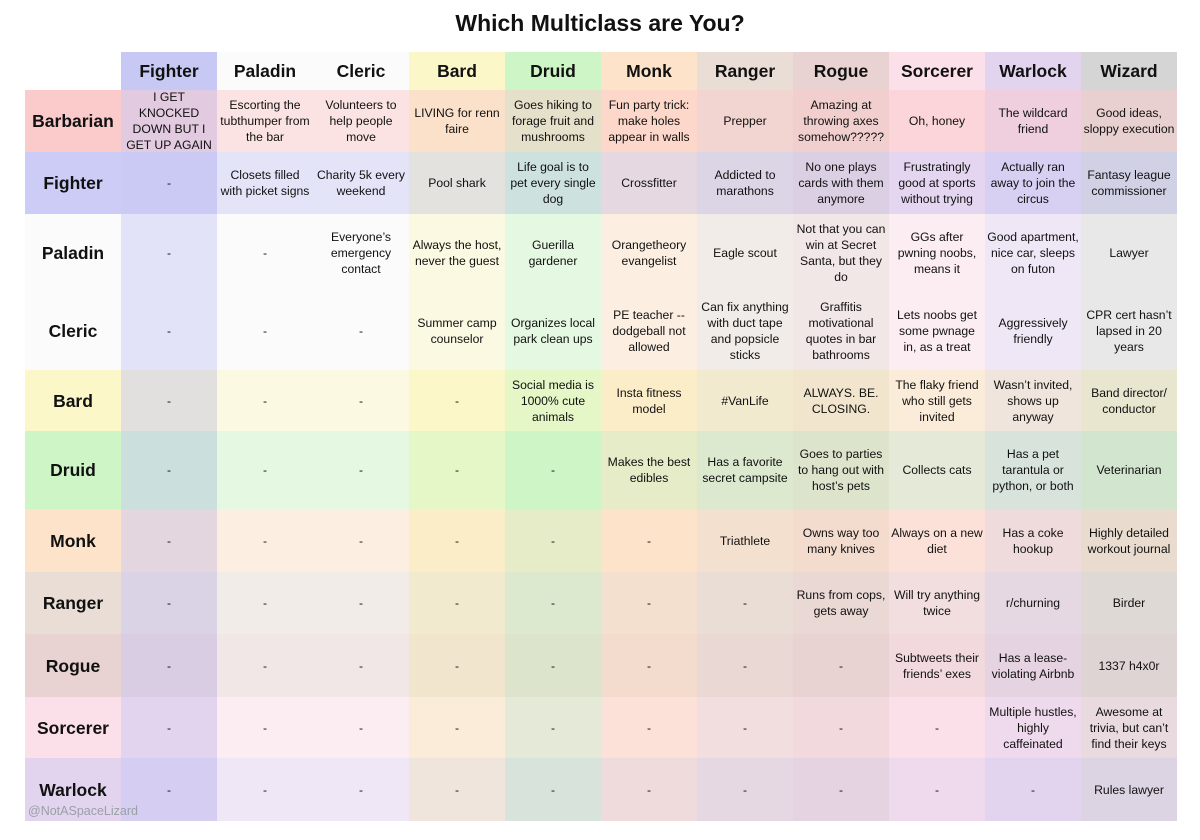 This screenshot has height=840, width=1200. What do you see at coordinates (745, 603) in the screenshot?
I see `combo-cell-ranger-ranger: -` at bounding box center [745, 603].